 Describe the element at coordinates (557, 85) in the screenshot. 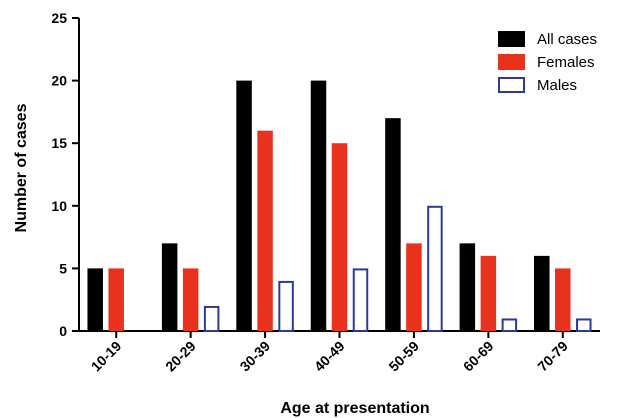

I see `legend-label: Males` at that location.